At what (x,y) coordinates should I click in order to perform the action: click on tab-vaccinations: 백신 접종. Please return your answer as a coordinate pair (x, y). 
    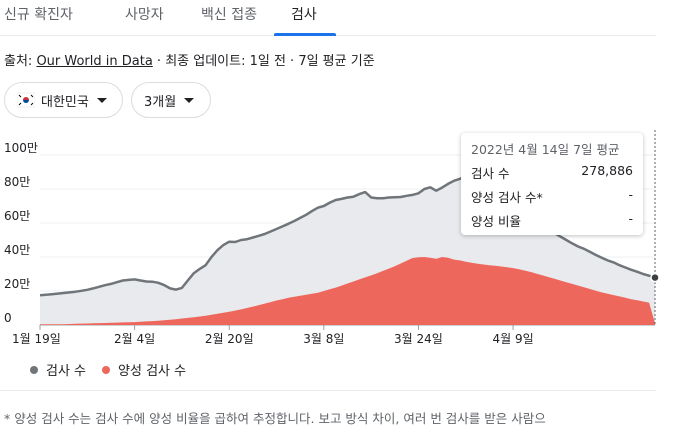
    Looking at the image, I should click on (229, 15).